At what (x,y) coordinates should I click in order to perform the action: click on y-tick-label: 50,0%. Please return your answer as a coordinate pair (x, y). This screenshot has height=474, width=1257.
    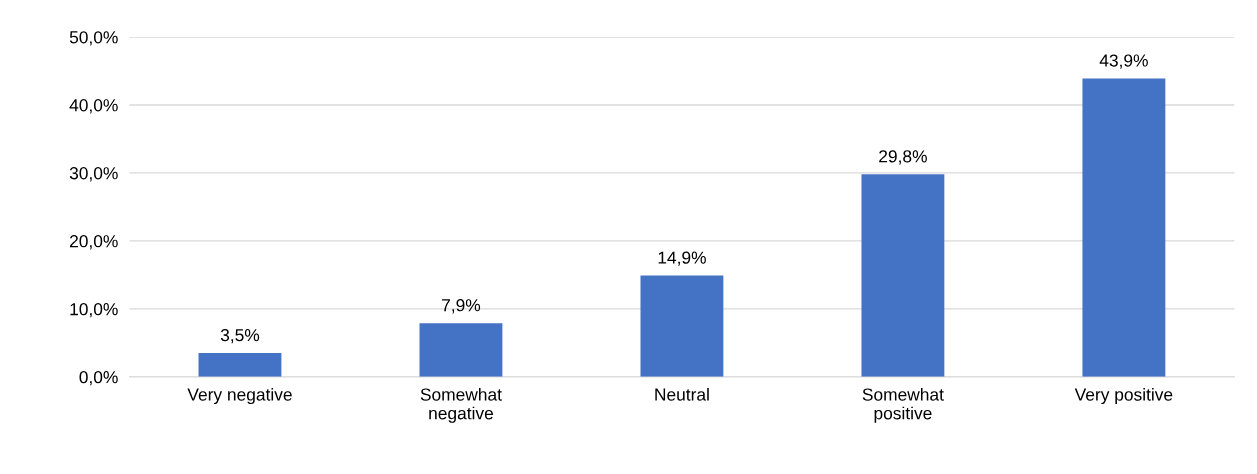
    Looking at the image, I should click on (93, 38).